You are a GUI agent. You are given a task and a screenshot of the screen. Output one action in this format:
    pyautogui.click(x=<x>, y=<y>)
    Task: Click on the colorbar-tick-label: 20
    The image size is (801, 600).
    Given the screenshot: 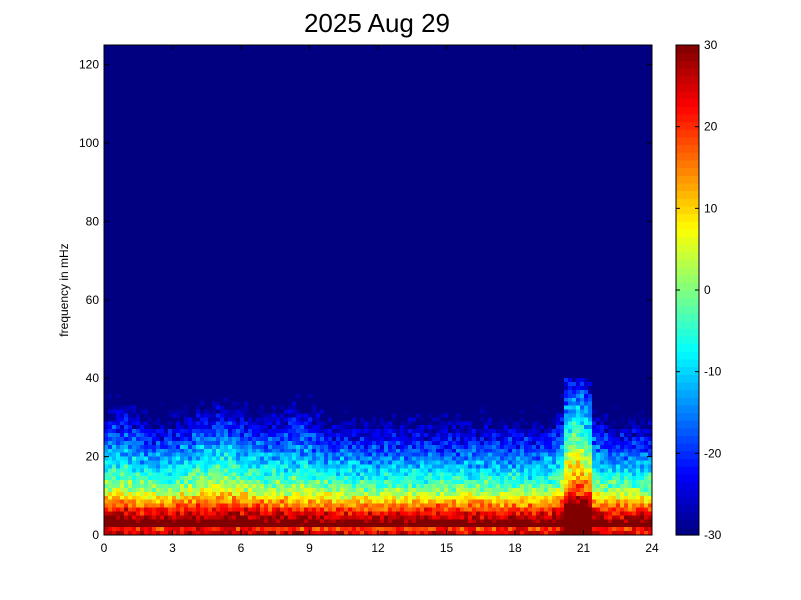 What is the action you would take?
    pyautogui.click(x=711, y=127)
    